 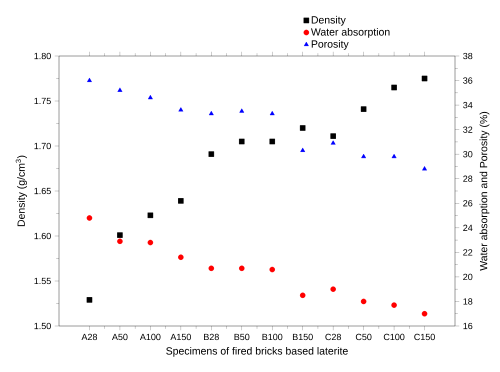 What do you see at coordinates (21, 191) in the screenshot?
I see `y-axis-title: Density (g/cm$^{3}$)` at bounding box center [21, 191].